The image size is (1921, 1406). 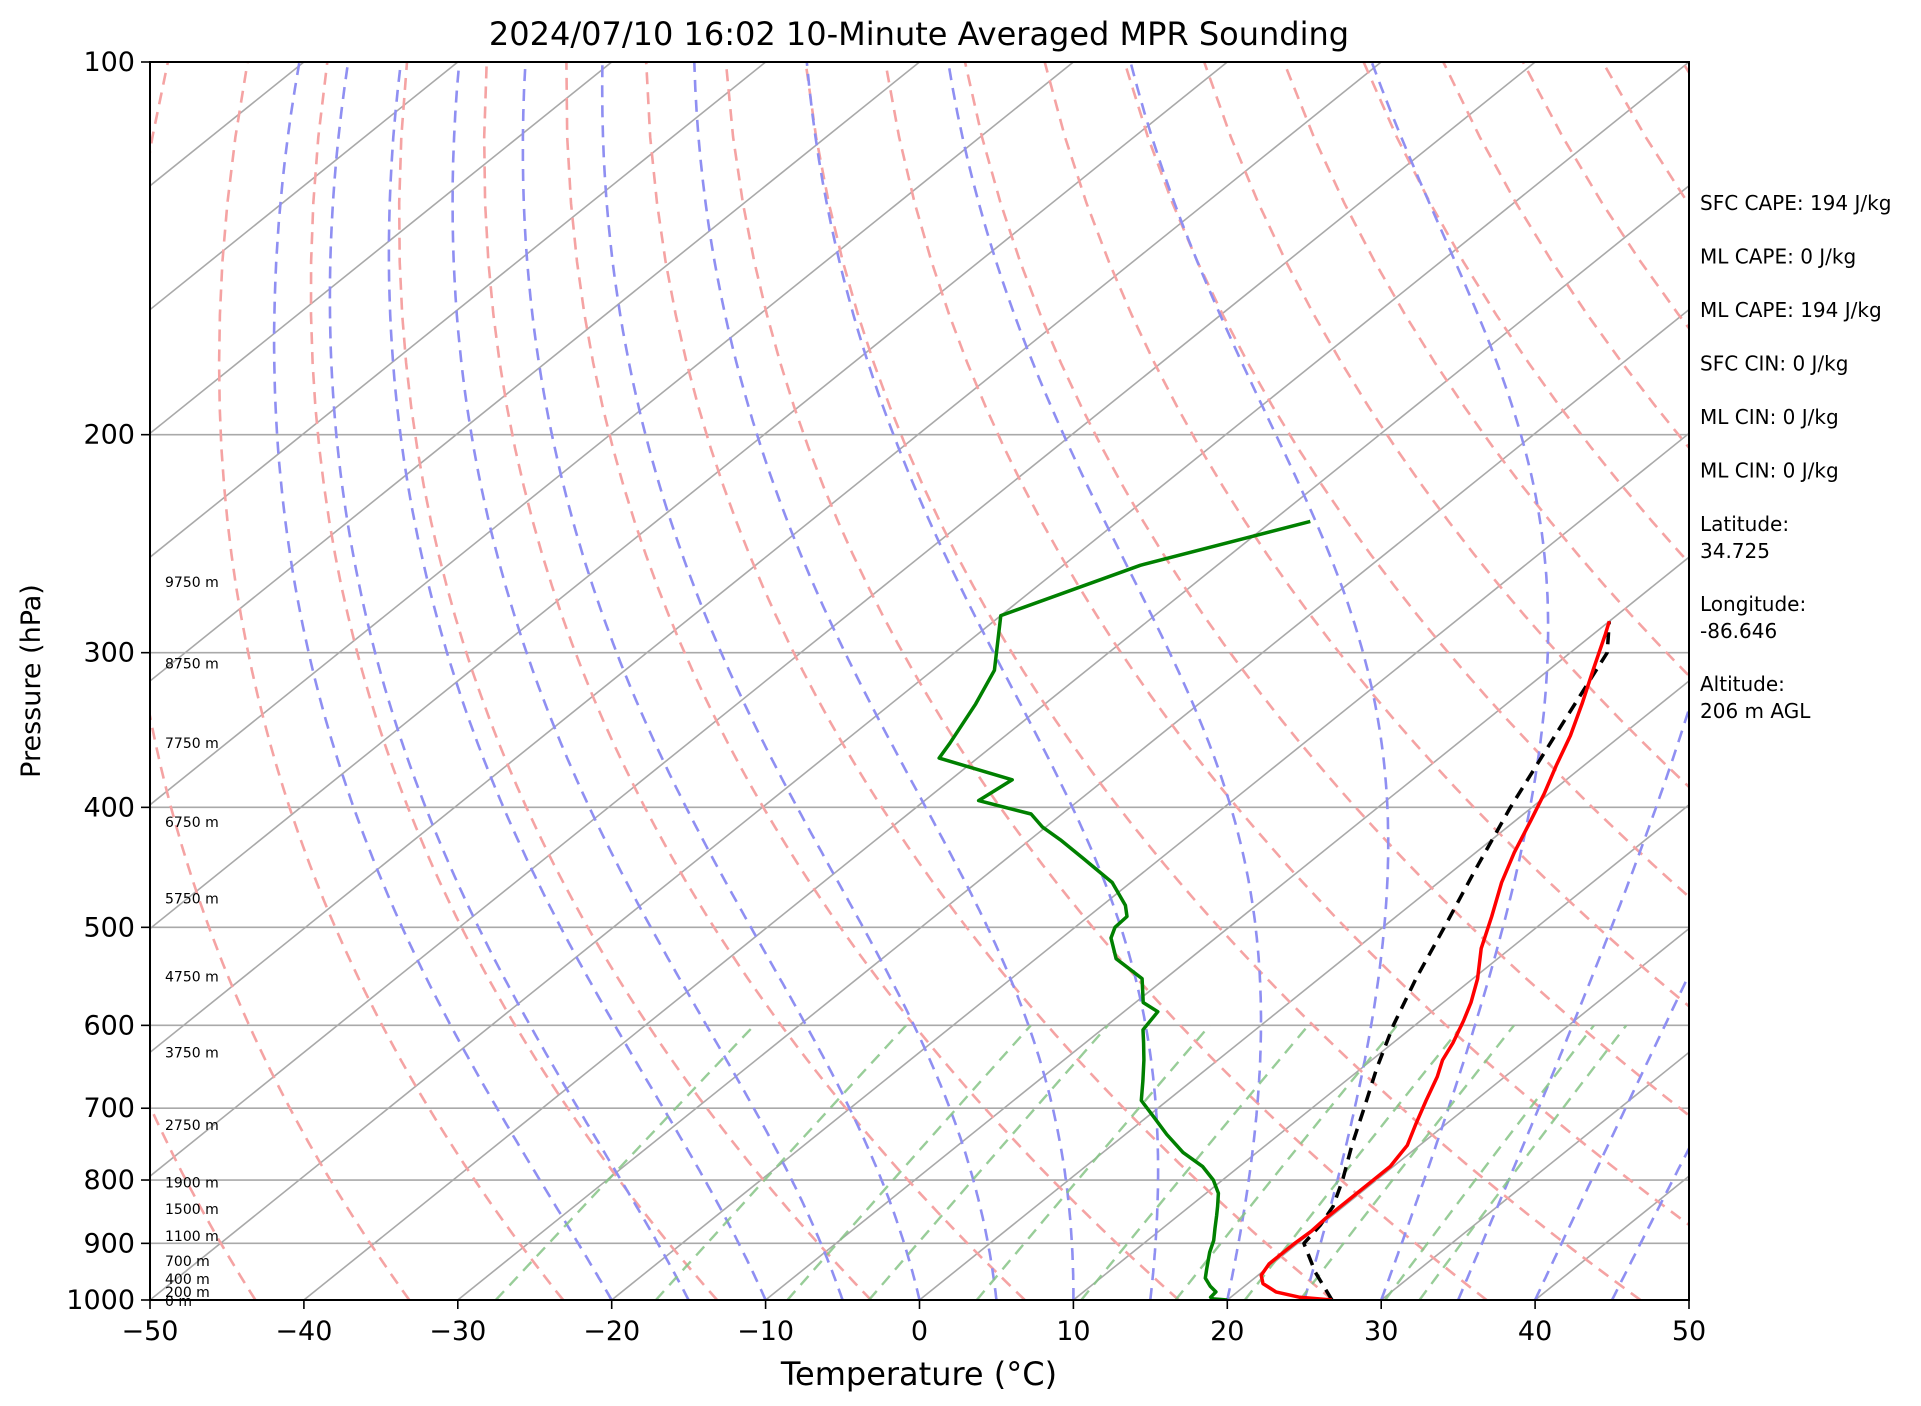 What do you see at coordinates (1744, 524) in the screenshot?
I see `info-text: Latitude:` at bounding box center [1744, 524].